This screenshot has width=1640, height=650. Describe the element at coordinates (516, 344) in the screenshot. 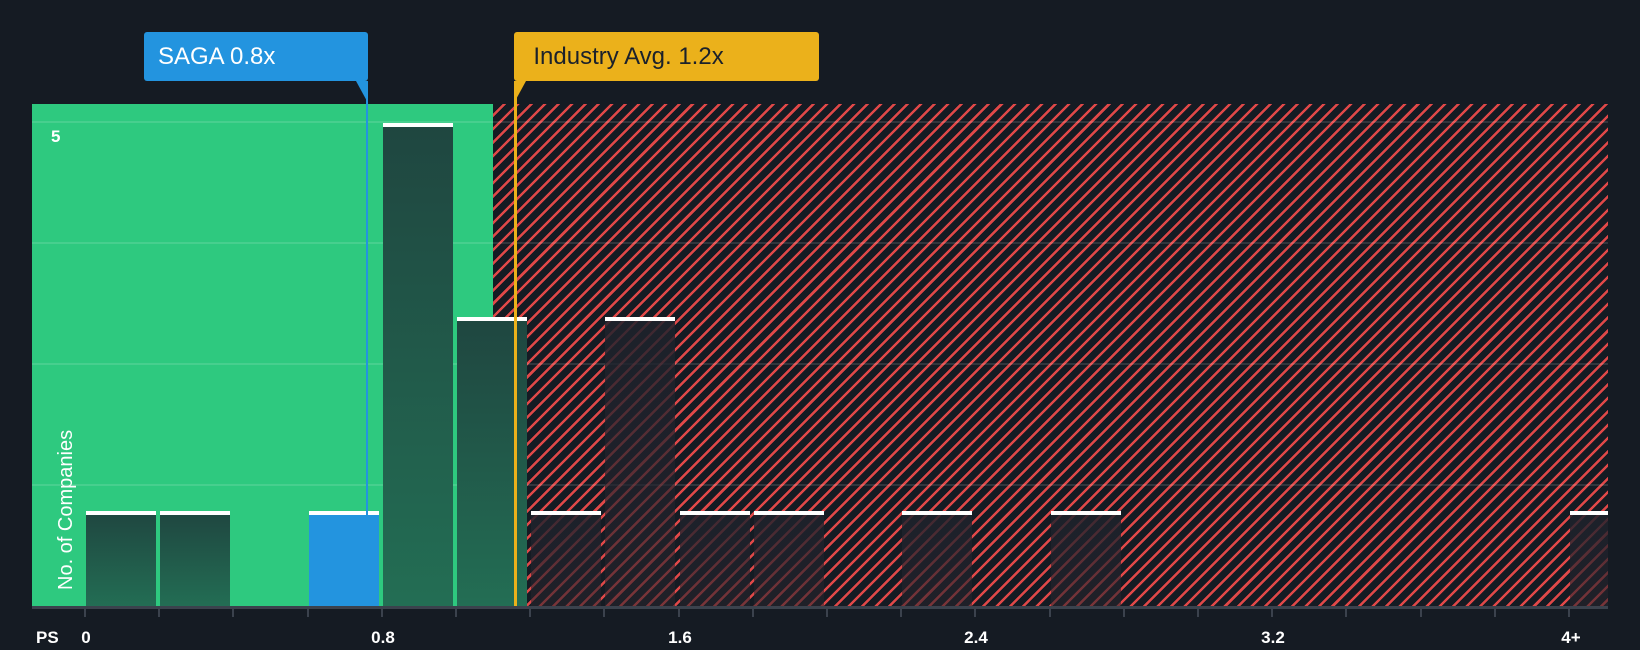

I see `industry-avg-marker-line` at that location.